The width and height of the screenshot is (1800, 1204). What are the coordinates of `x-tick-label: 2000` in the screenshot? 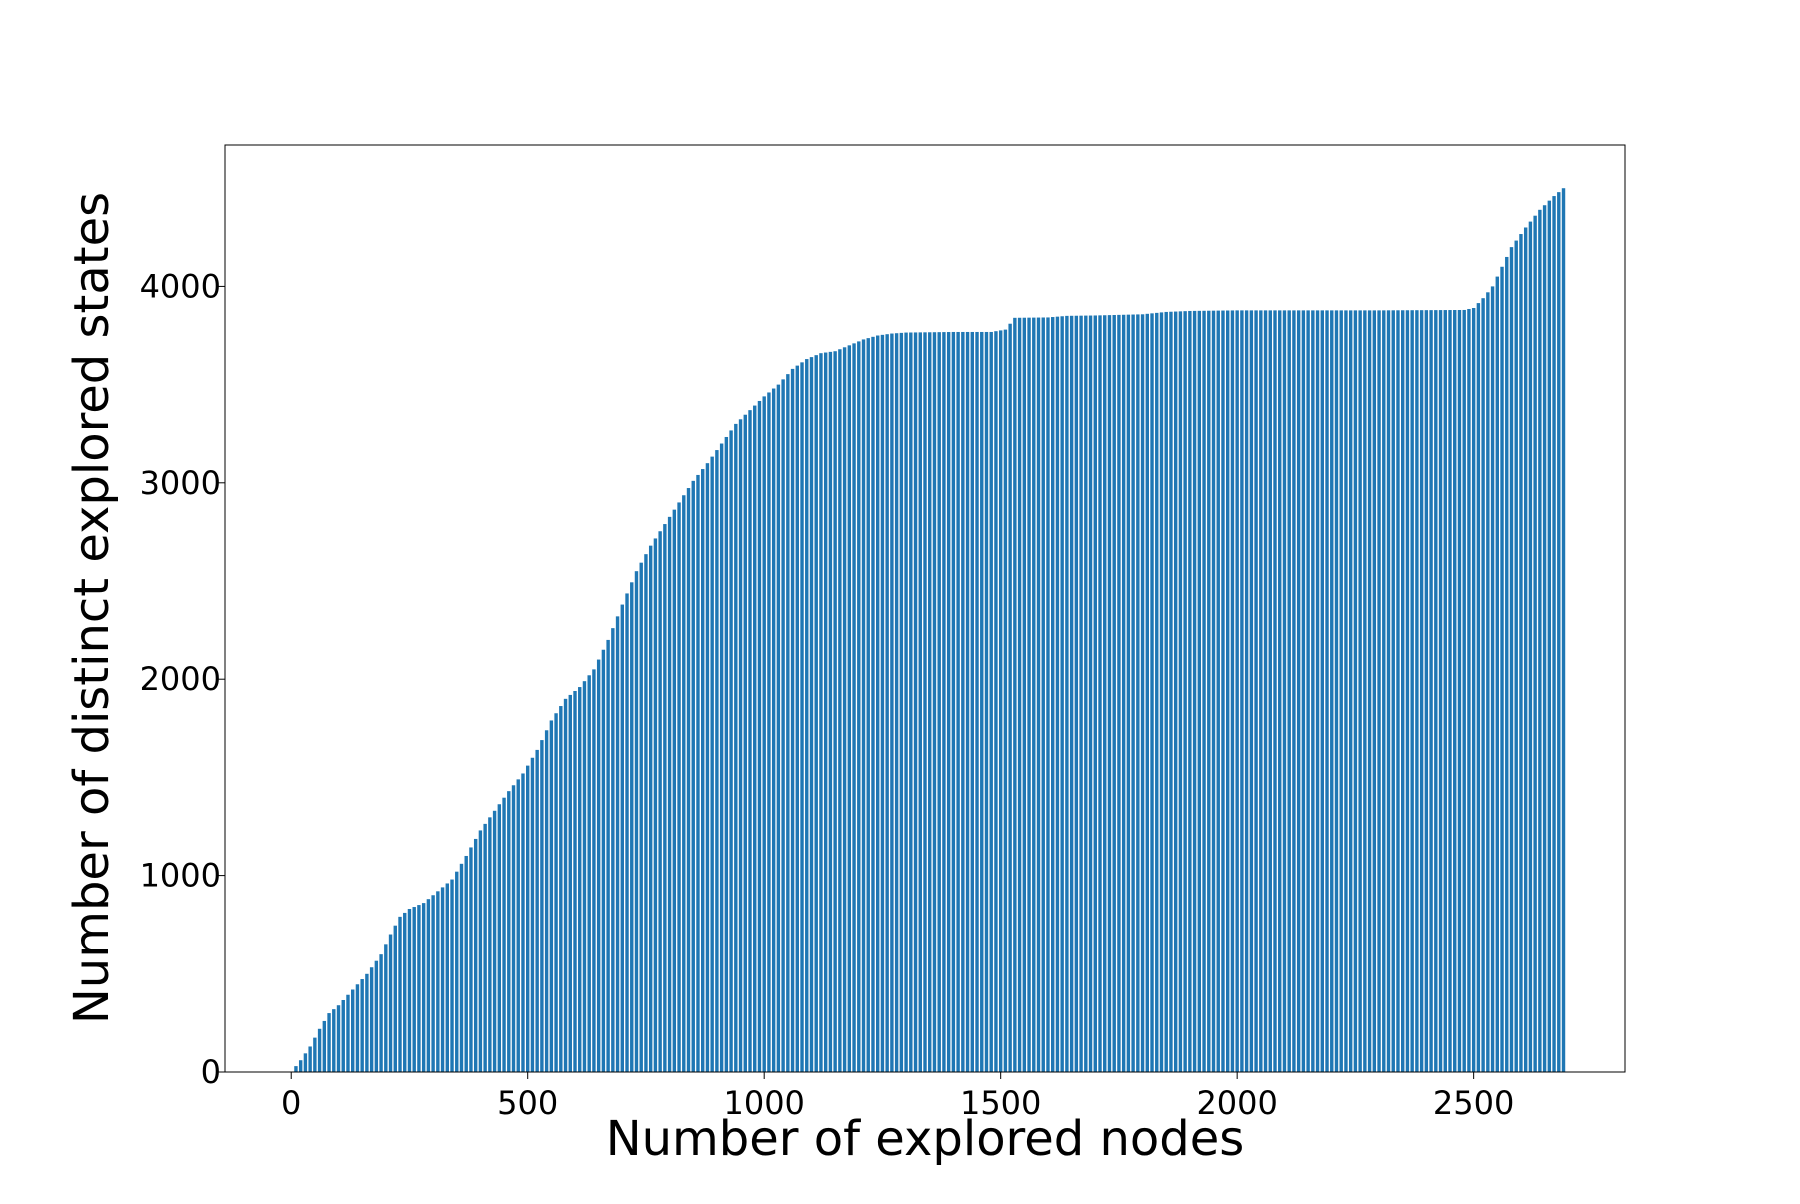 It's located at (1236, 1103).